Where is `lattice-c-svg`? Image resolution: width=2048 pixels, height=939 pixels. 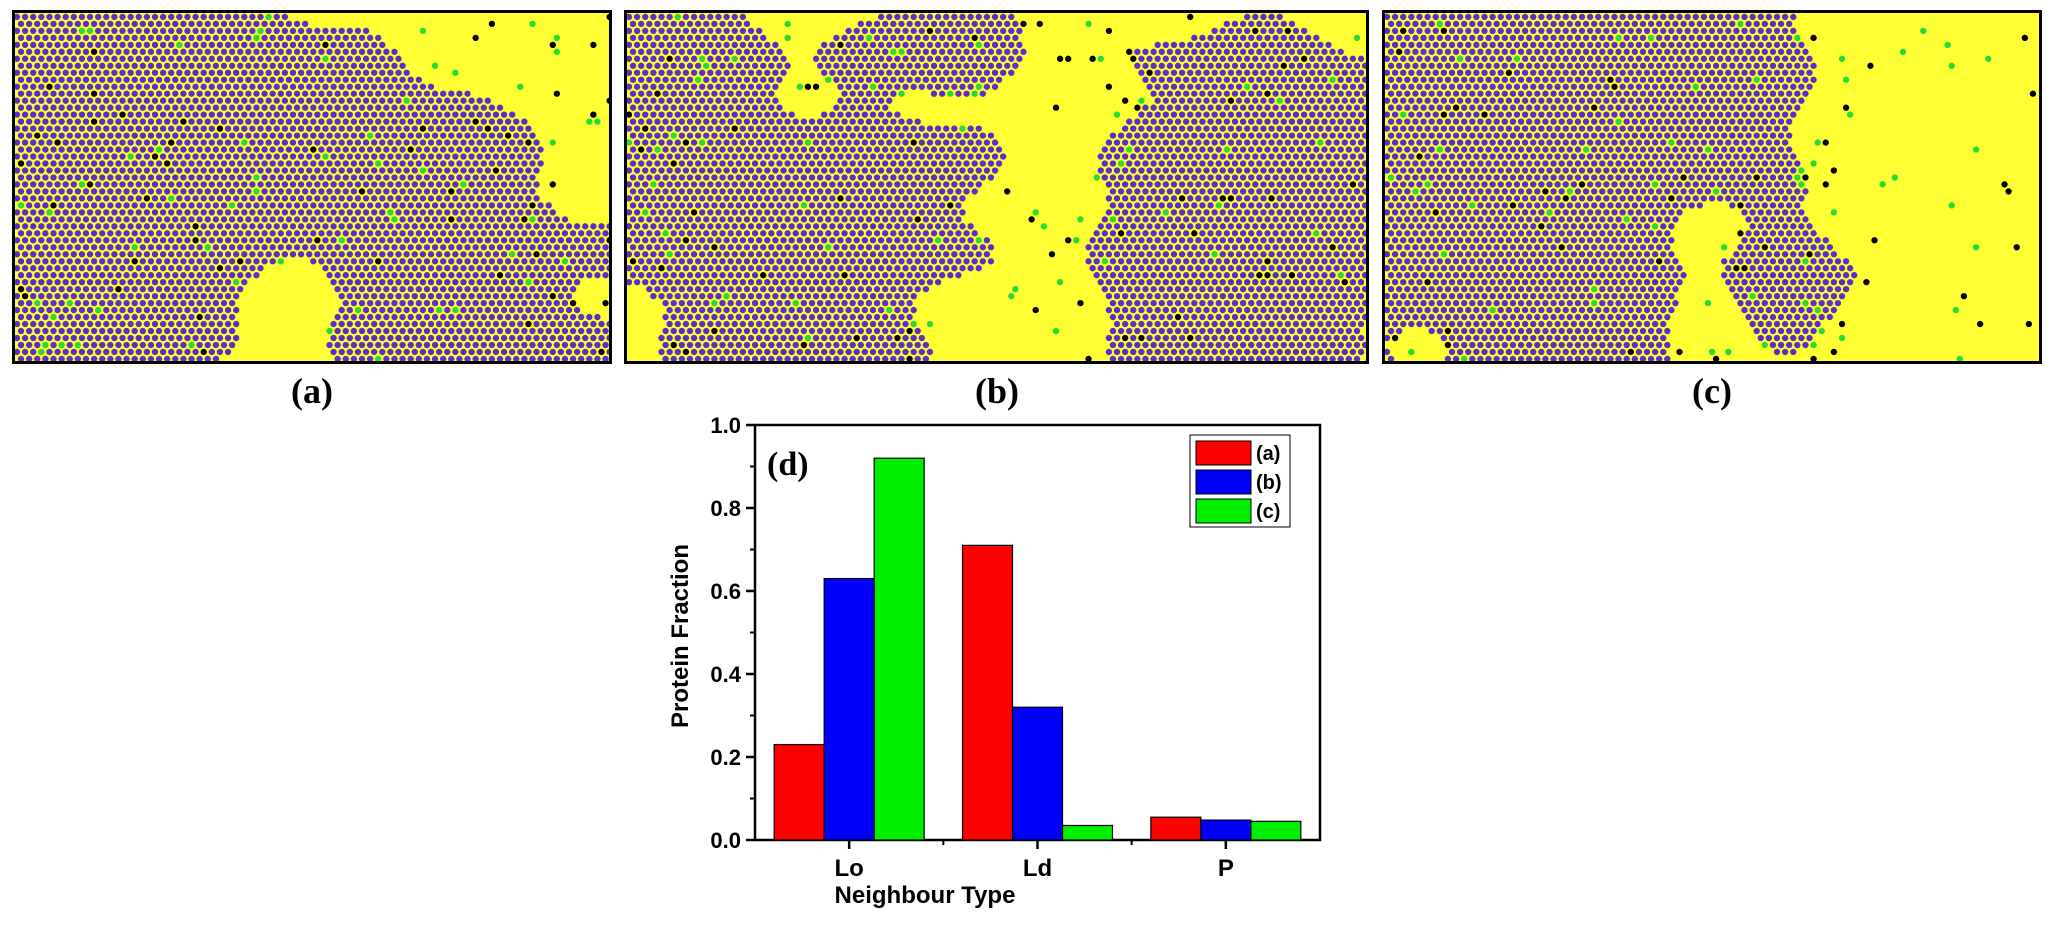
lattice-c-svg is located at coordinates (1712, 187).